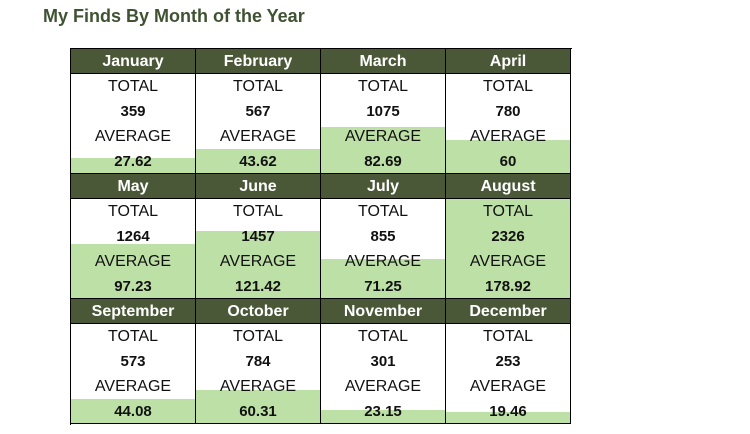 This screenshot has height=434, width=750. I want to click on month-name: June, so click(258, 186).